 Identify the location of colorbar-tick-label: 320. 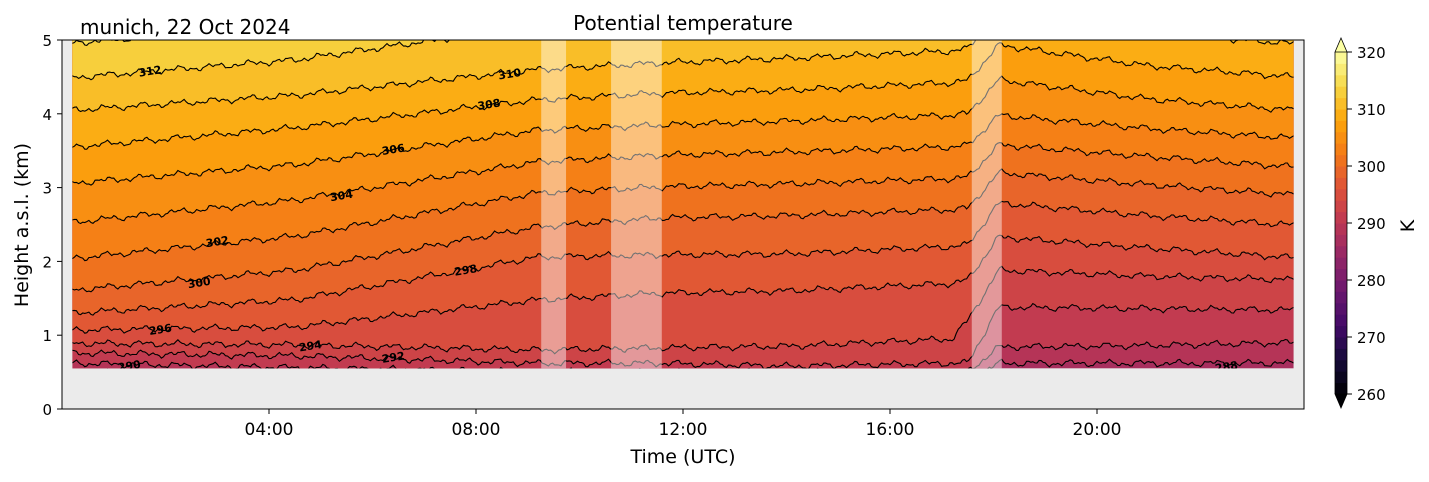
(1371, 53).